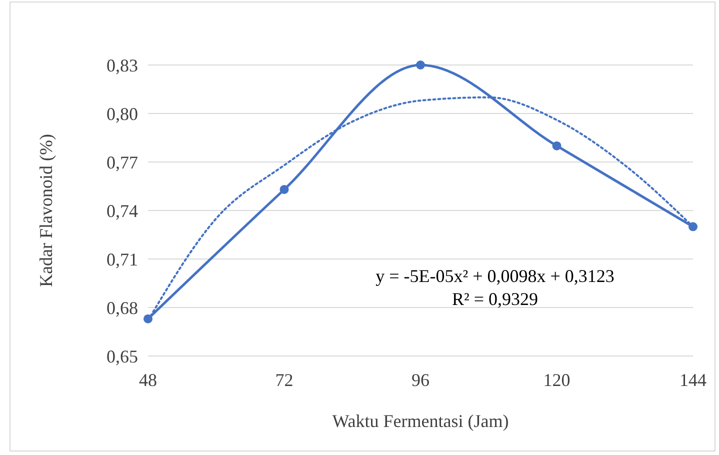  I want to click on annotation: R² = 0,9329, so click(495, 299).